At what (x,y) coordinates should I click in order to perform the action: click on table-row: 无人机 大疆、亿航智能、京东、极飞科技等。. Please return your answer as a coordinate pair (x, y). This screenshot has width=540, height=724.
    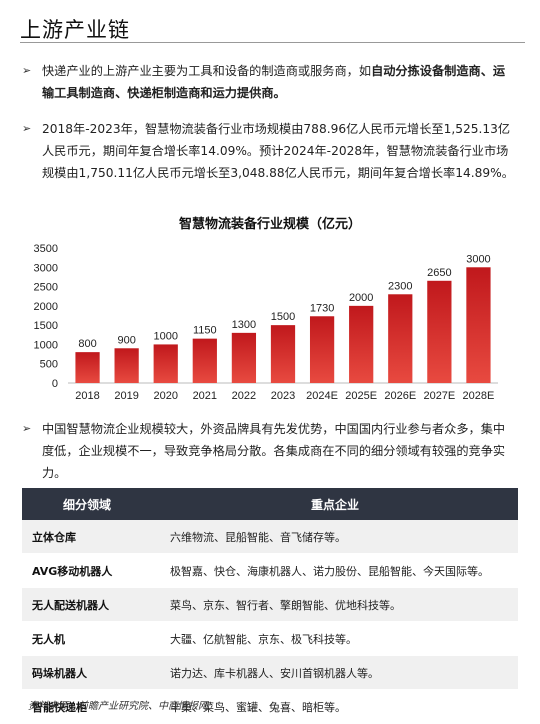
    Looking at the image, I should click on (270, 638).